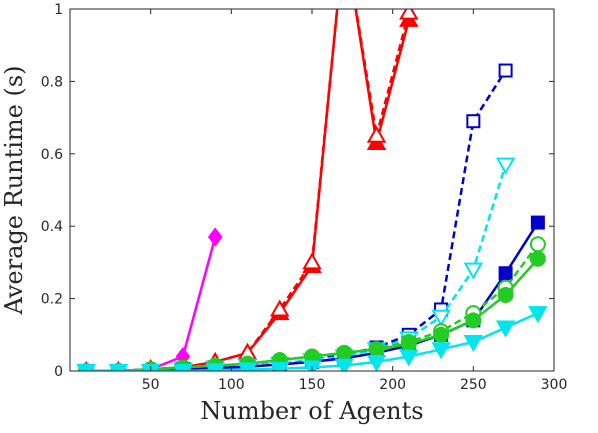 Image resolution: width=598 pixels, height=433 pixels. Describe the element at coordinates (473, 385) in the screenshot. I see `x-tick-label: 250` at that location.